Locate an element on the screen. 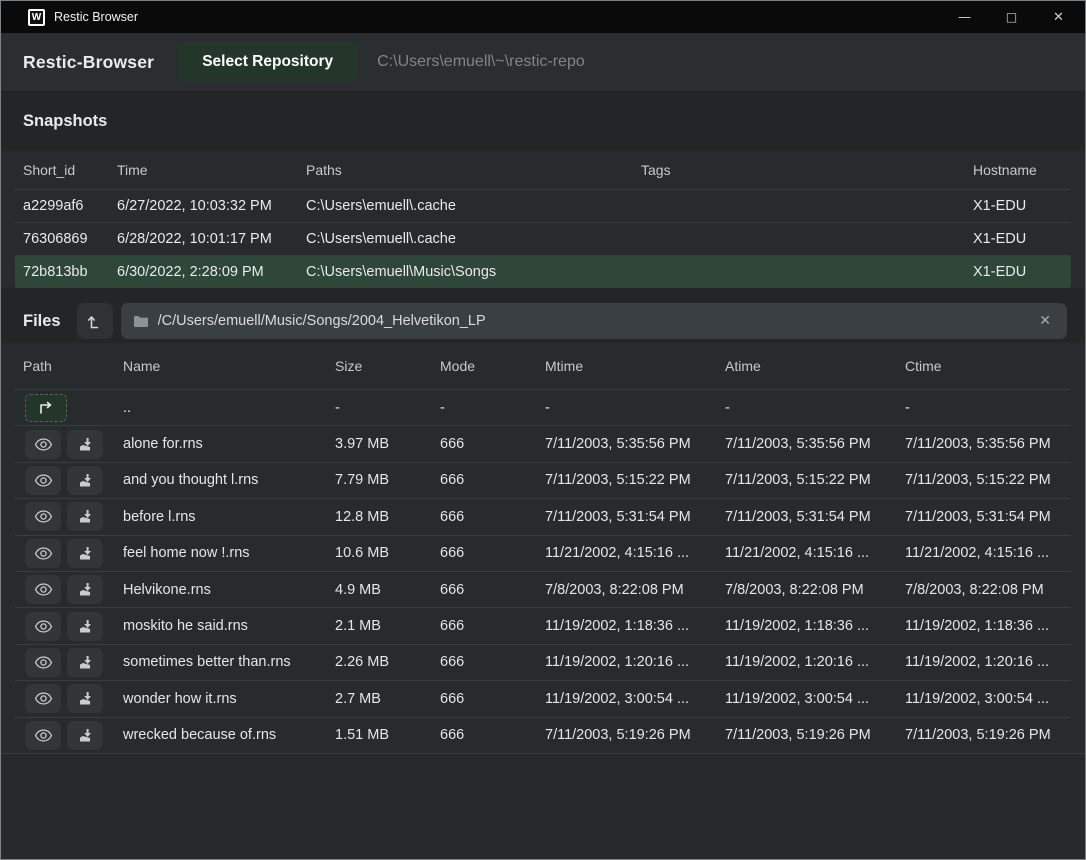 The width and height of the screenshot is (1086, 860). snapshot-hostname: X1-EDU is located at coordinates (1000, 206).